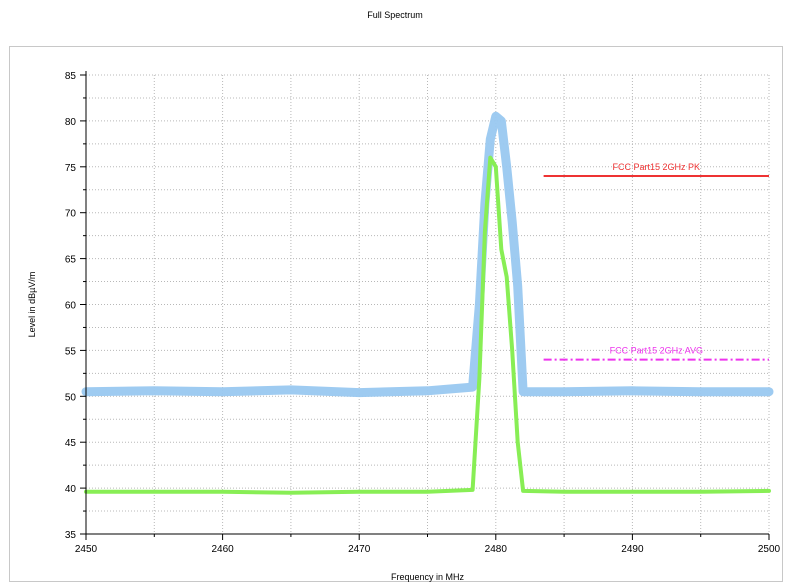  What do you see at coordinates (71, 306) in the screenshot?
I see `y-tick-label: 60` at bounding box center [71, 306].